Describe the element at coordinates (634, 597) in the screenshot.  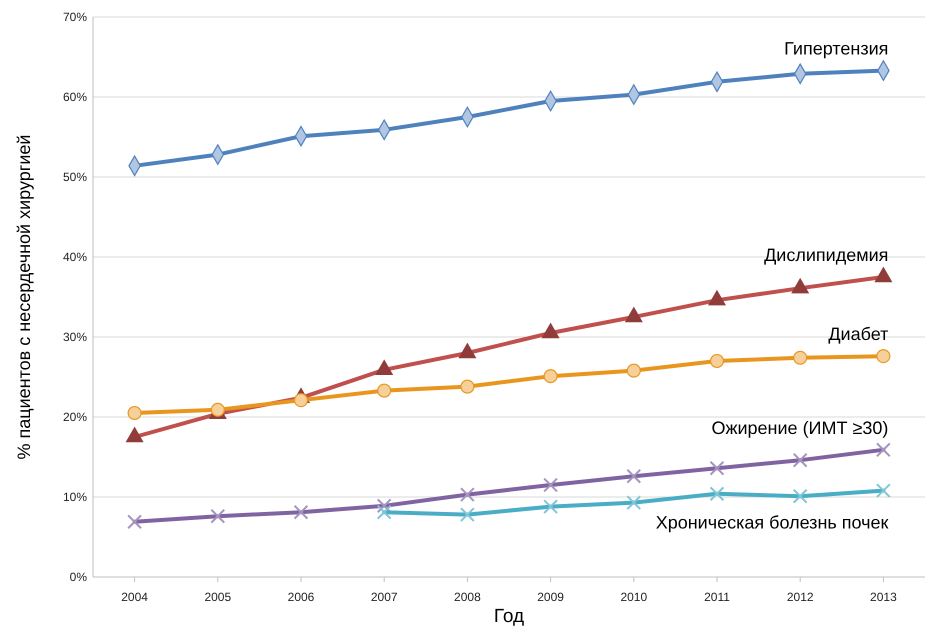
I see `x-tick-label: 2010` at that location.